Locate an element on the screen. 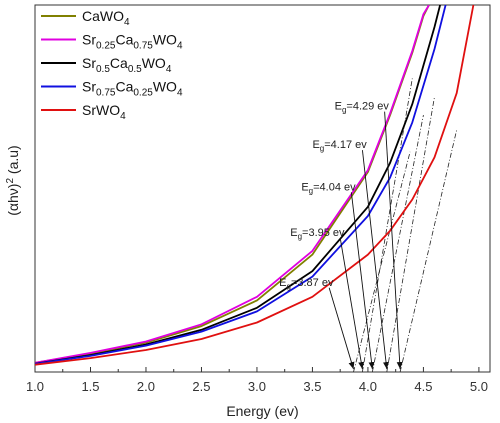 The height and width of the screenshot is (423, 500). band-gap-label: Eg=4.29 ev is located at coordinates (362, 108).